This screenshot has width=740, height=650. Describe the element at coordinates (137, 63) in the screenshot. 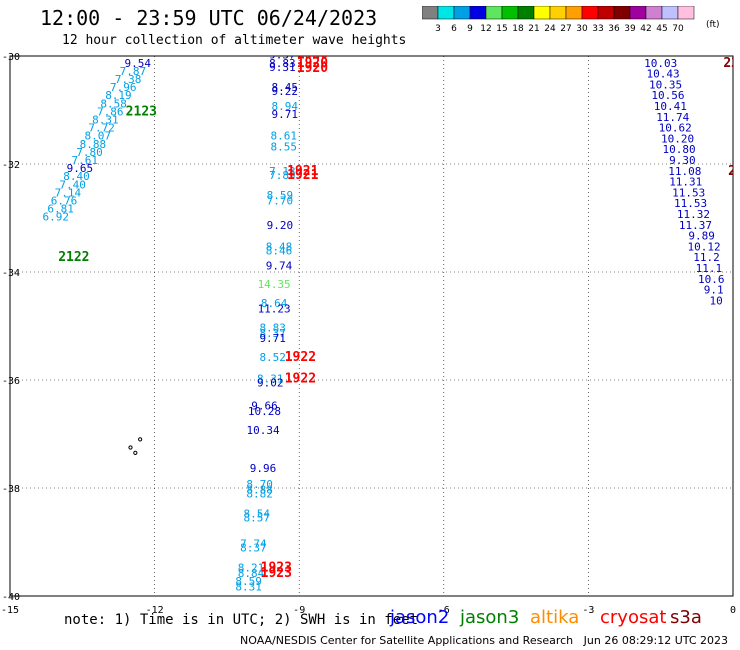

I see `wave-height-label: 9.54` at that location.